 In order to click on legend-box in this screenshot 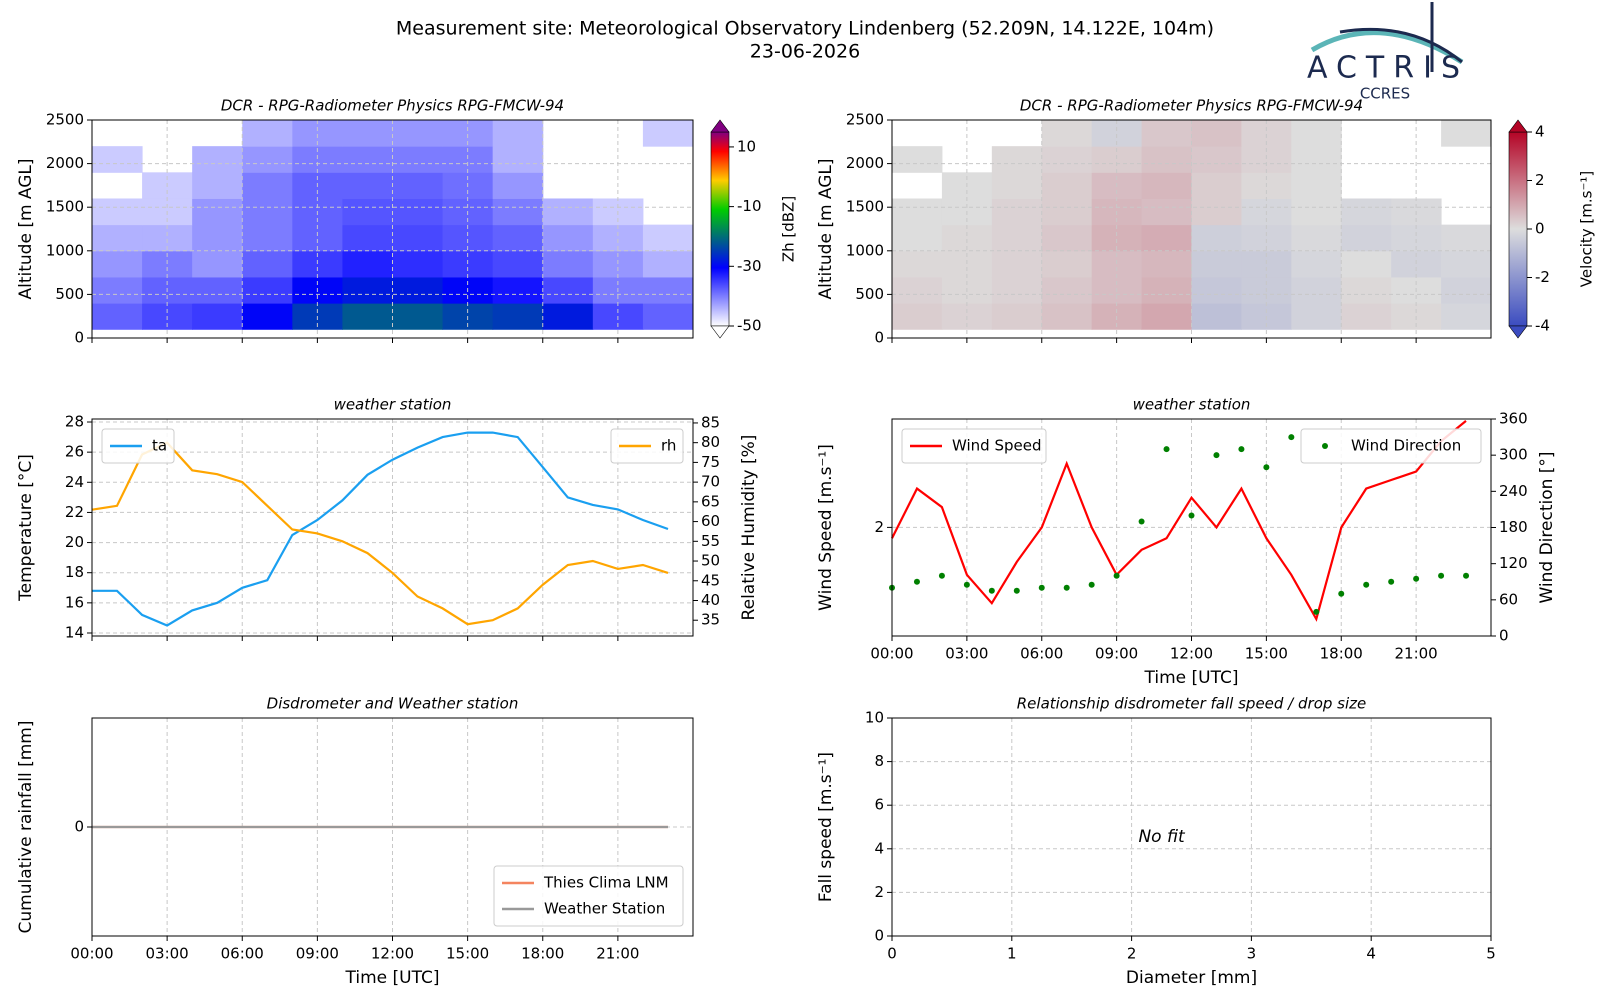, I will do `click(974, 446)`.